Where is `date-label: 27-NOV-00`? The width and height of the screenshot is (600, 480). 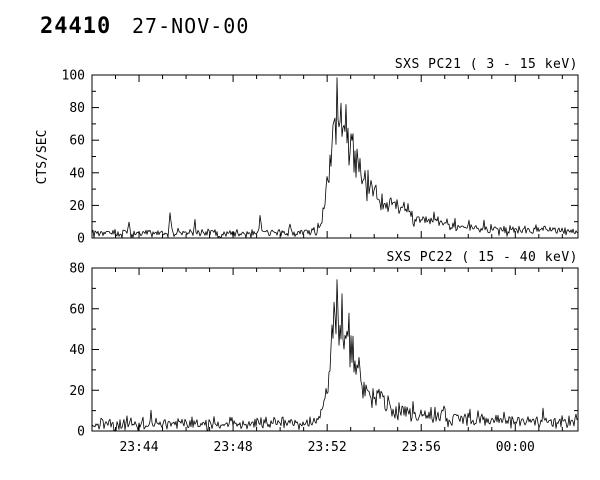 date-label: 27-NOV-00 is located at coordinates (190, 26).